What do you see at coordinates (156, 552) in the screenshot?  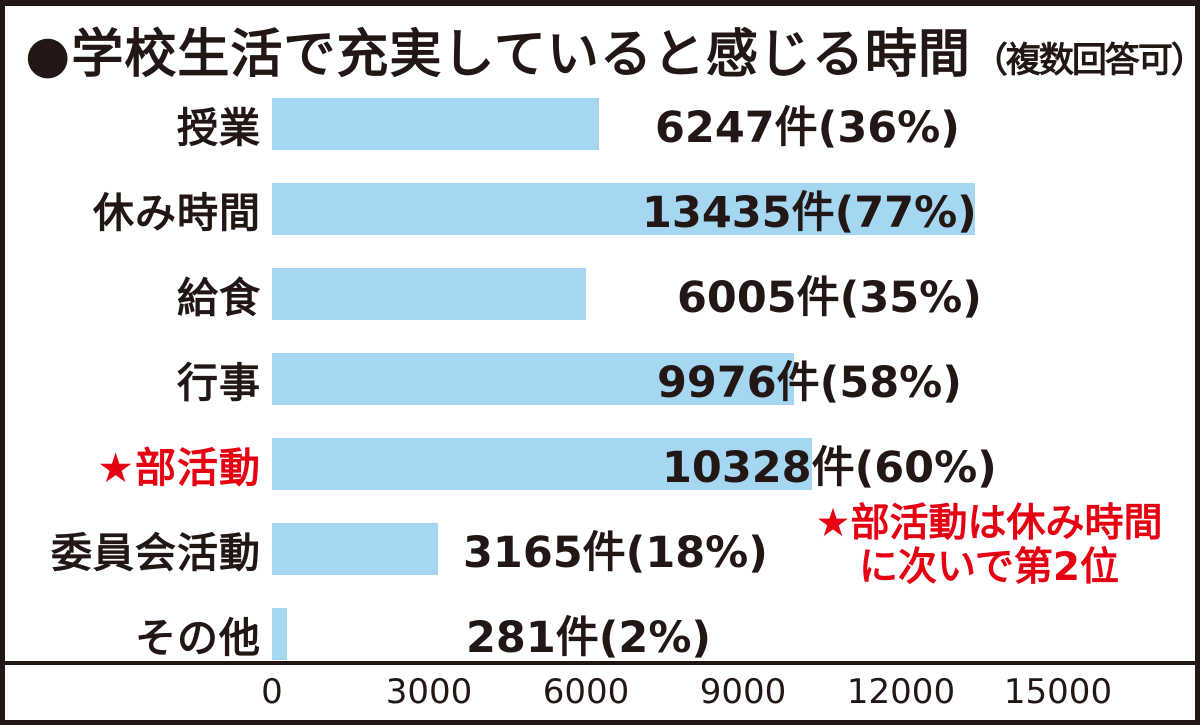 I see `category-label: 委員会活動` at bounding box center [156, 552].